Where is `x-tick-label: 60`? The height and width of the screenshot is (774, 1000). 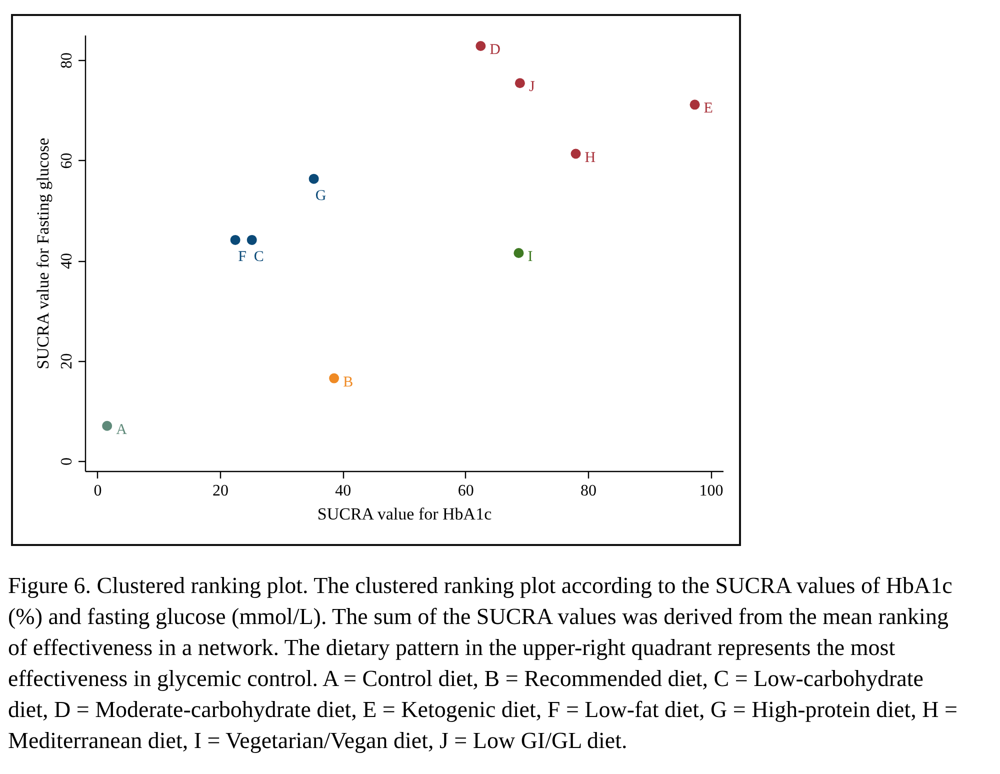
x-tick-label: 60 is located at coordinates (466, 491).